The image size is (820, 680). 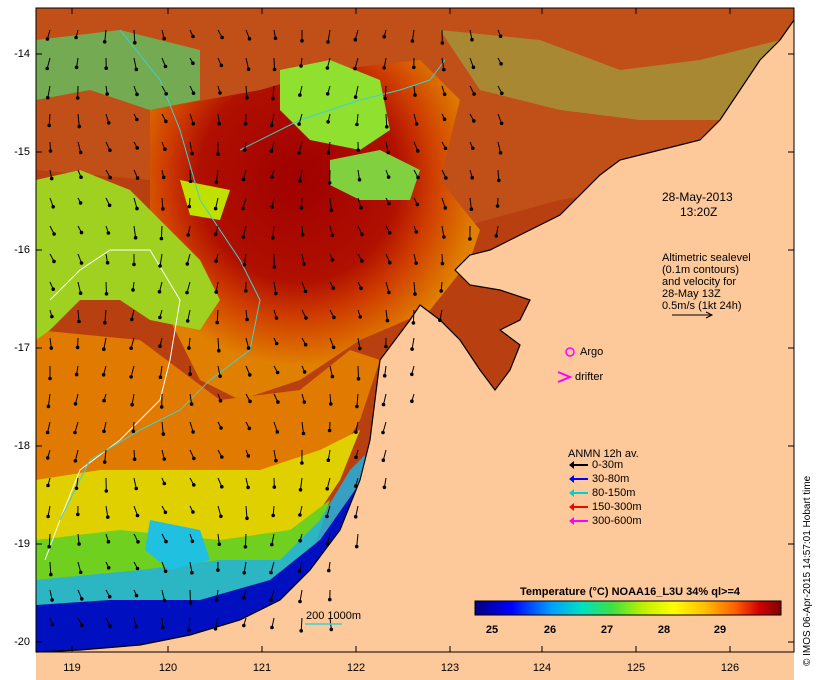 What do you see at coordinates (603, 454) in the screenshot?
I see `anmn-title: ANMN 12h av.` at bounding box center [603, 454].